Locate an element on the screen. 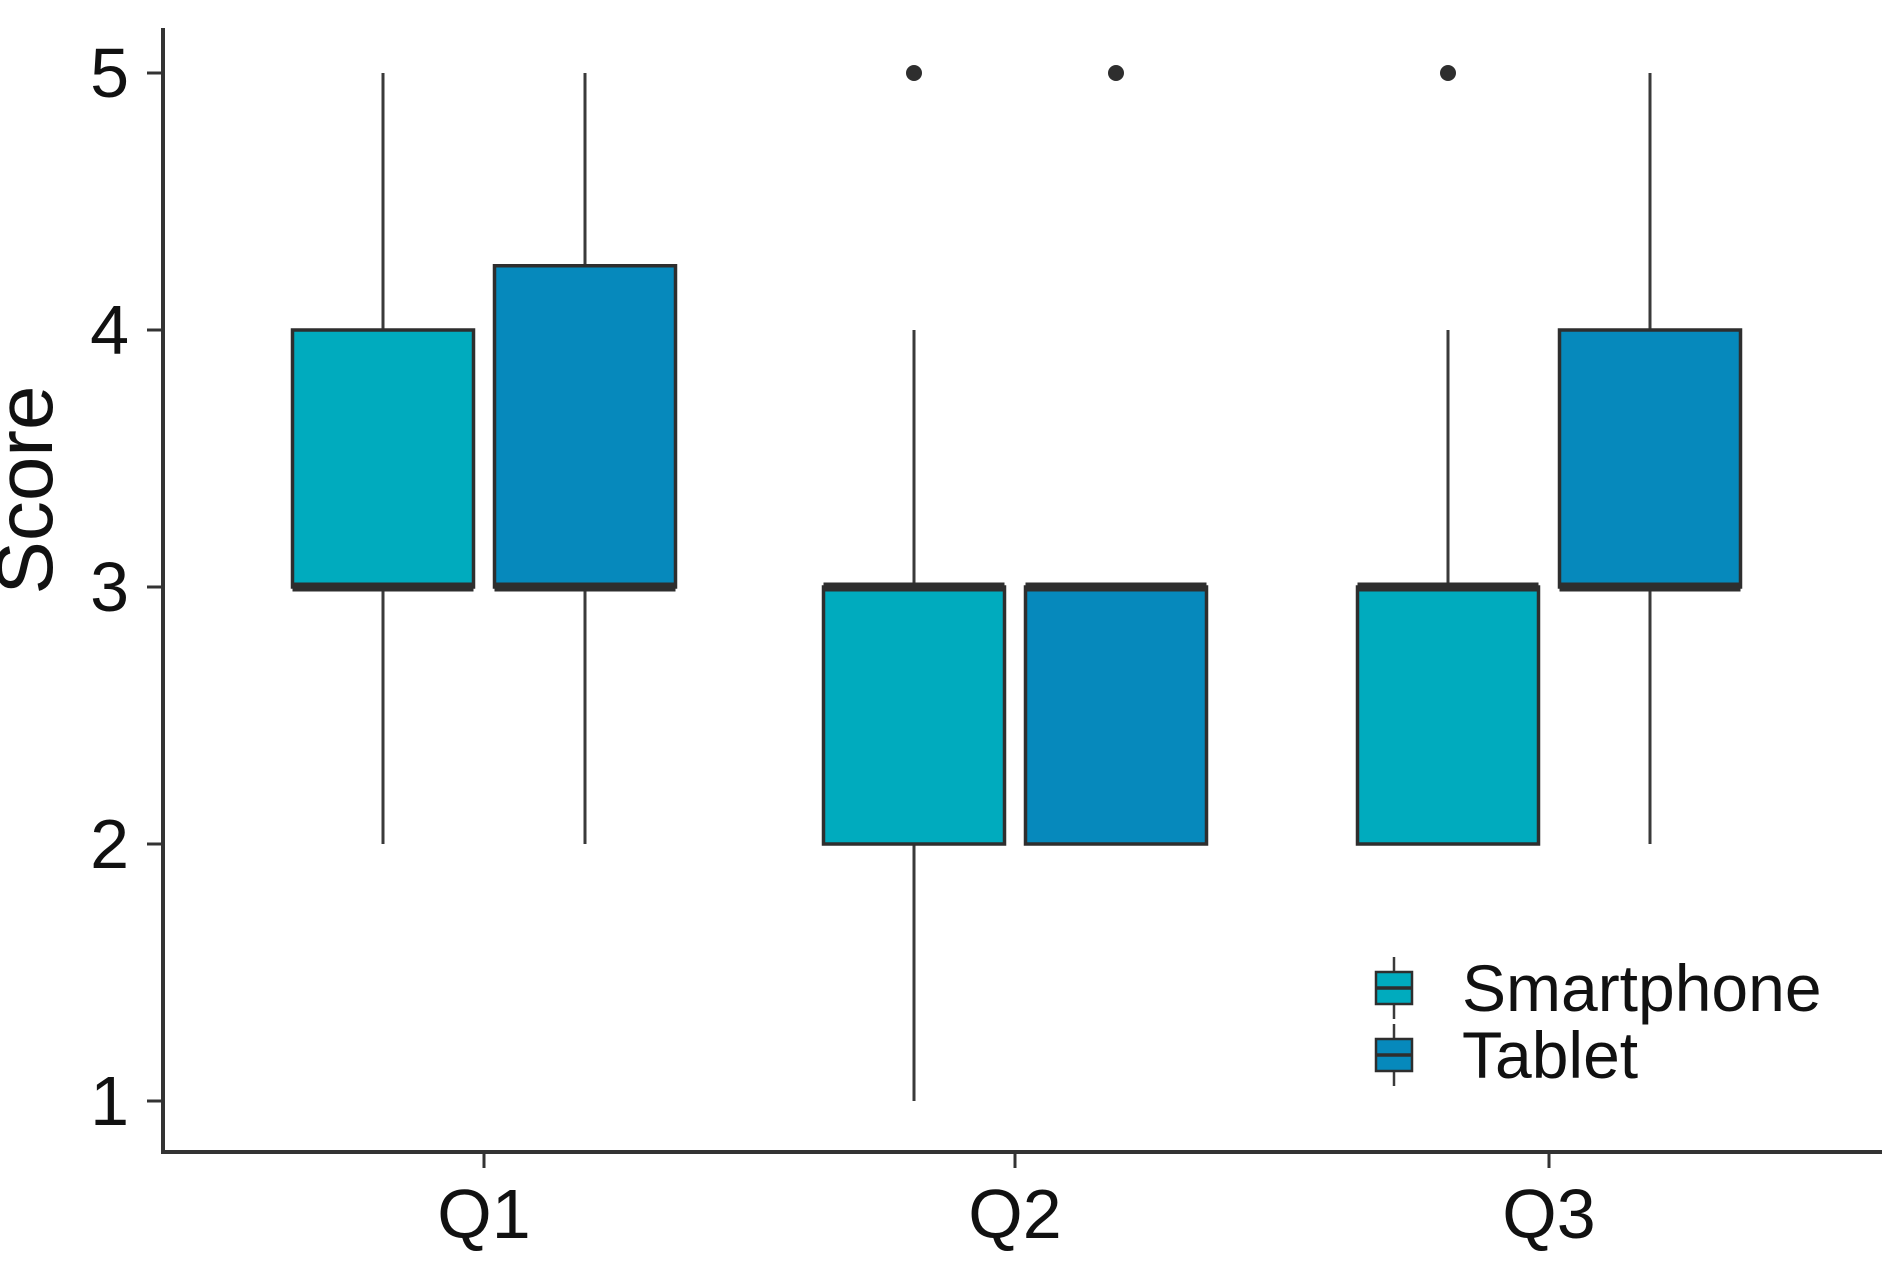  y-tick-label: 1 is located at coordinates (109, 1101).